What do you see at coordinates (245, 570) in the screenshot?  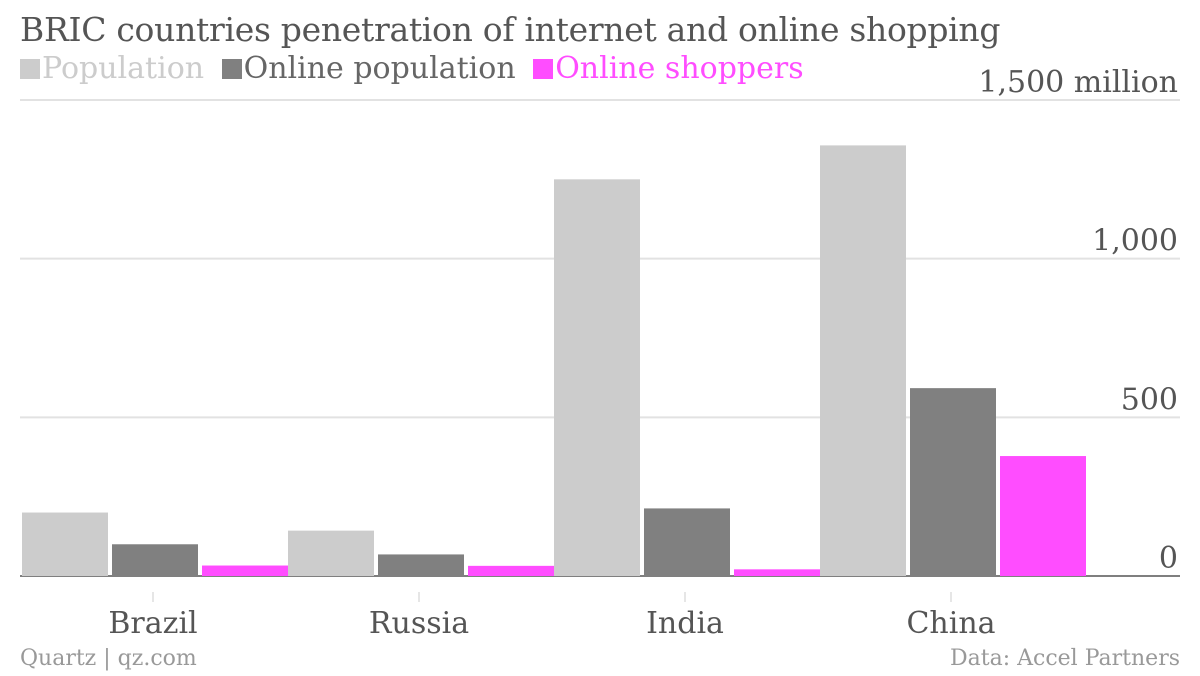 I see `bar-brazil-online-shoppers` at bounding box center [245, 570].